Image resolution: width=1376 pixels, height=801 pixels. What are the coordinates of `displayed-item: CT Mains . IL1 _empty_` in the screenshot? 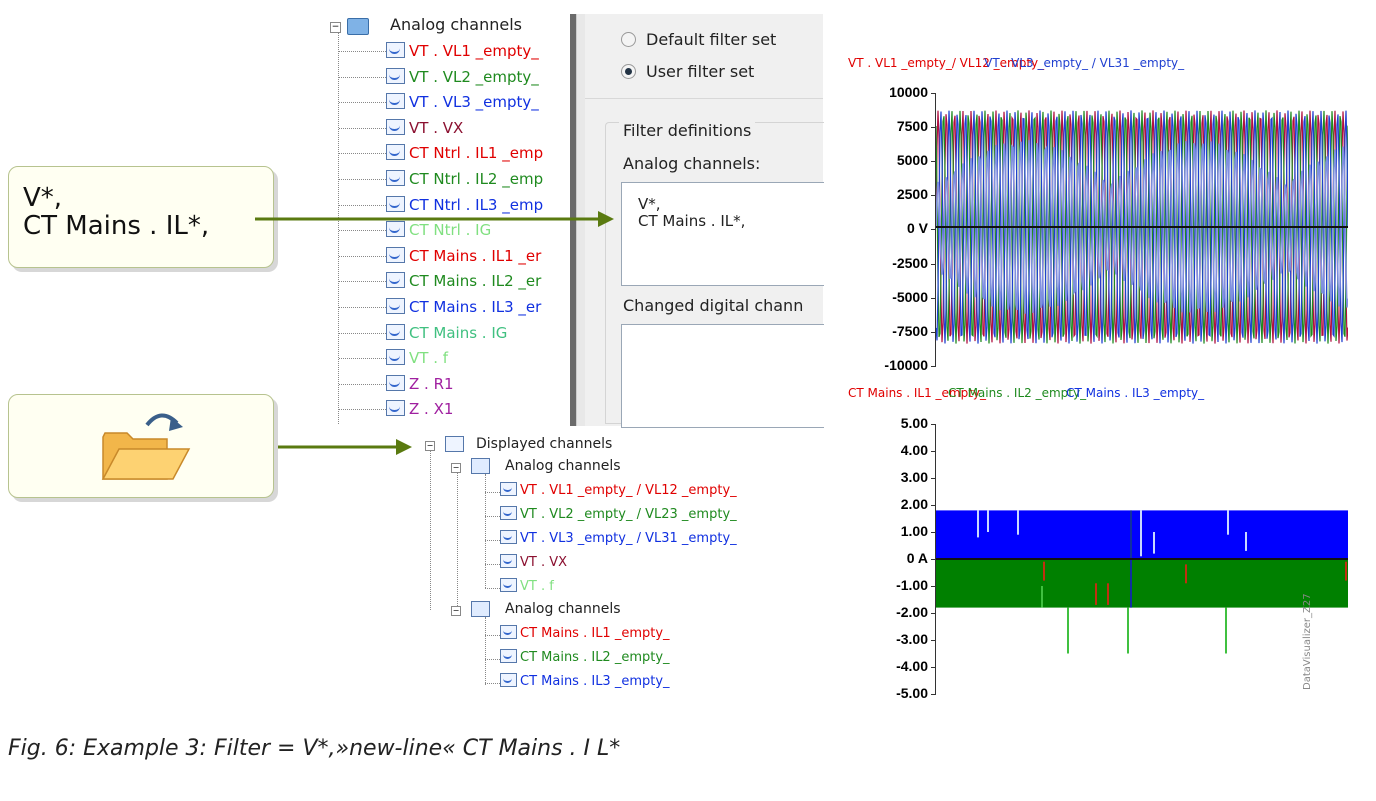 It's located at (585, 634).